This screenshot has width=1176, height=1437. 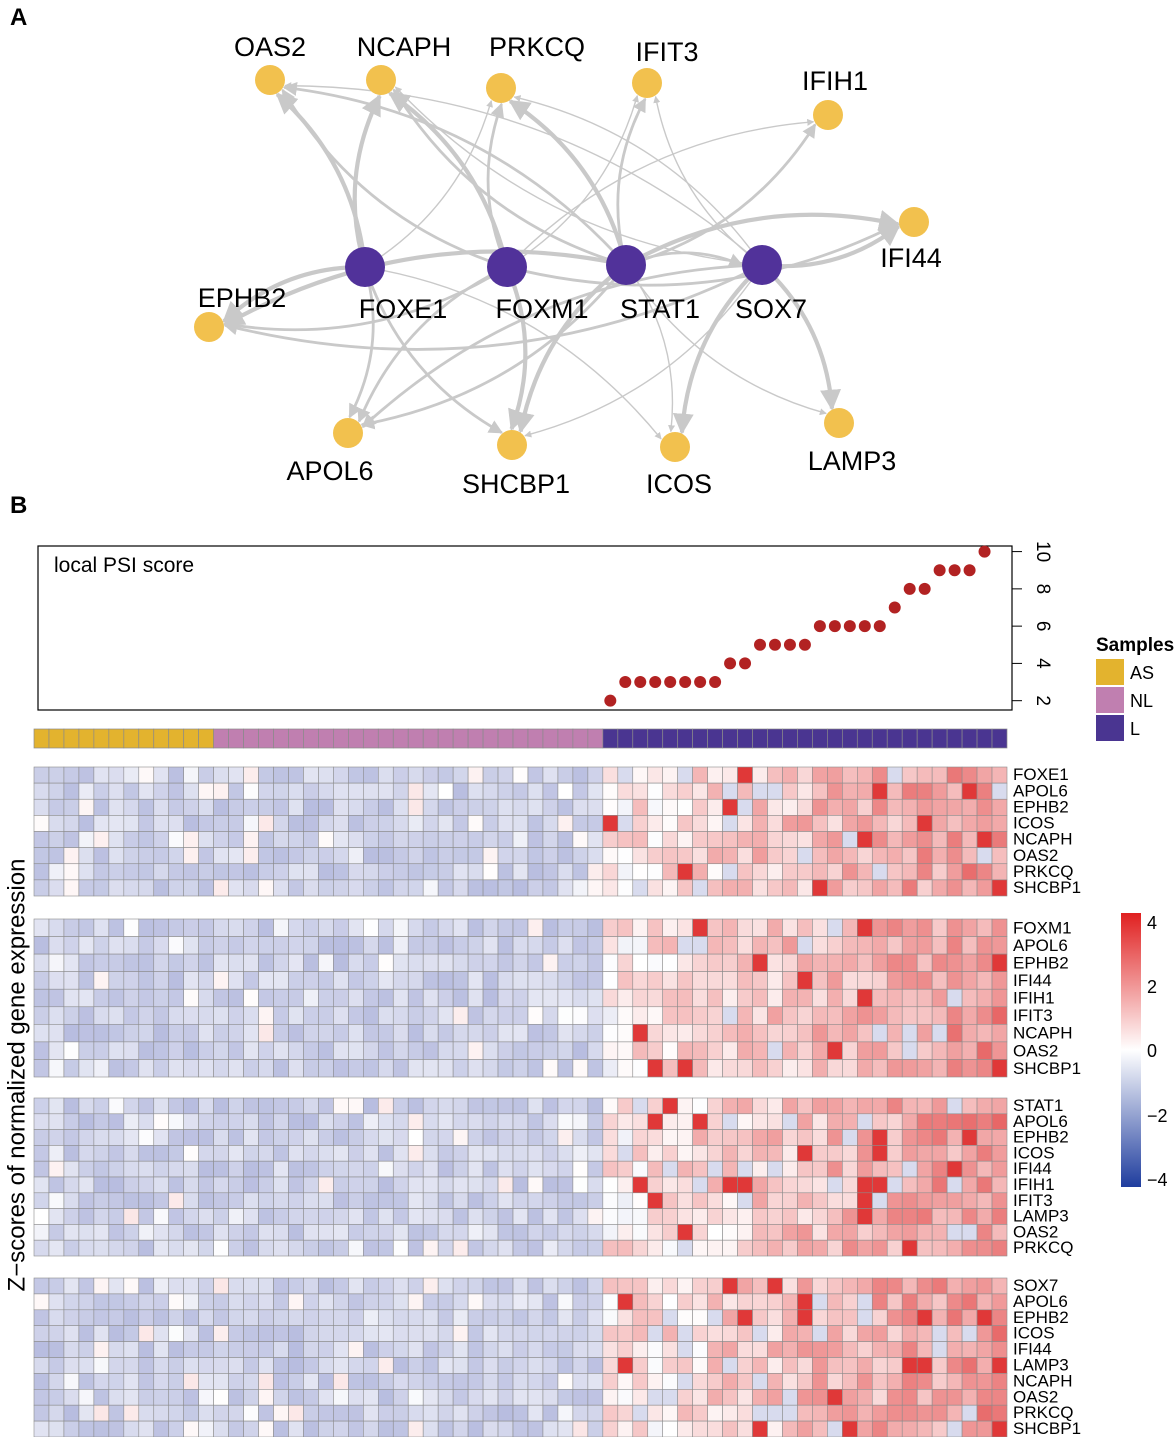 I want to click on psi-point, so click(x=909, y=588).